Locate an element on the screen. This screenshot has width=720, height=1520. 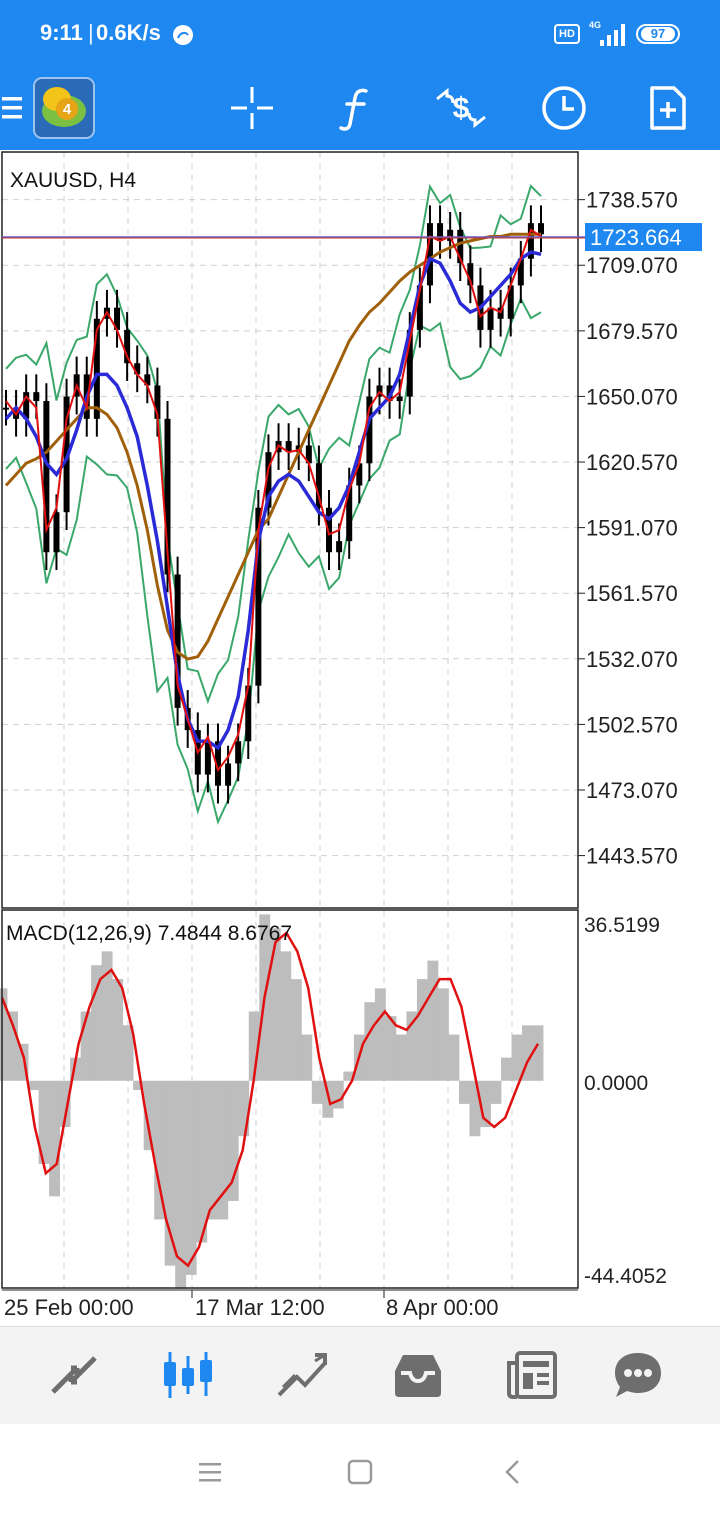
news-icon is located at coordinates (532, 1375).